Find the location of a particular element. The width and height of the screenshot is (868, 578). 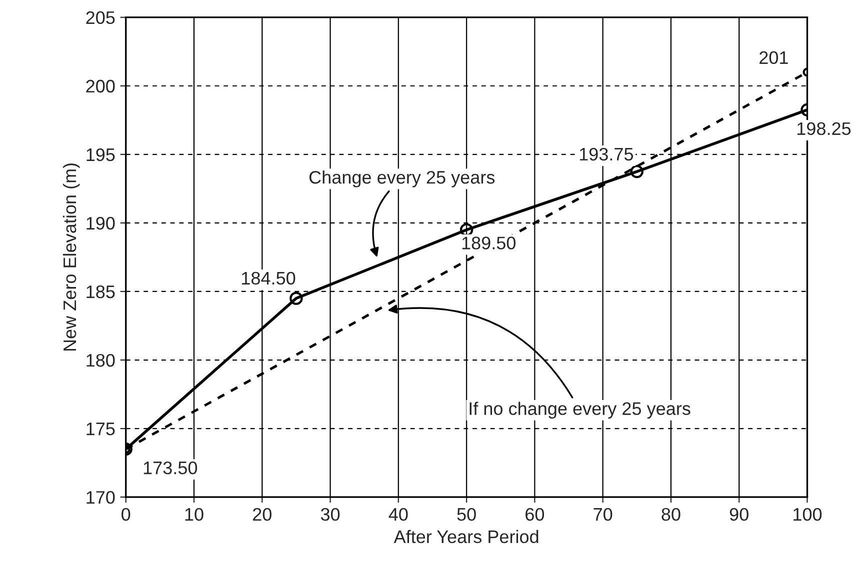

data-label: 189.50 is located at coordinates (489, 243).